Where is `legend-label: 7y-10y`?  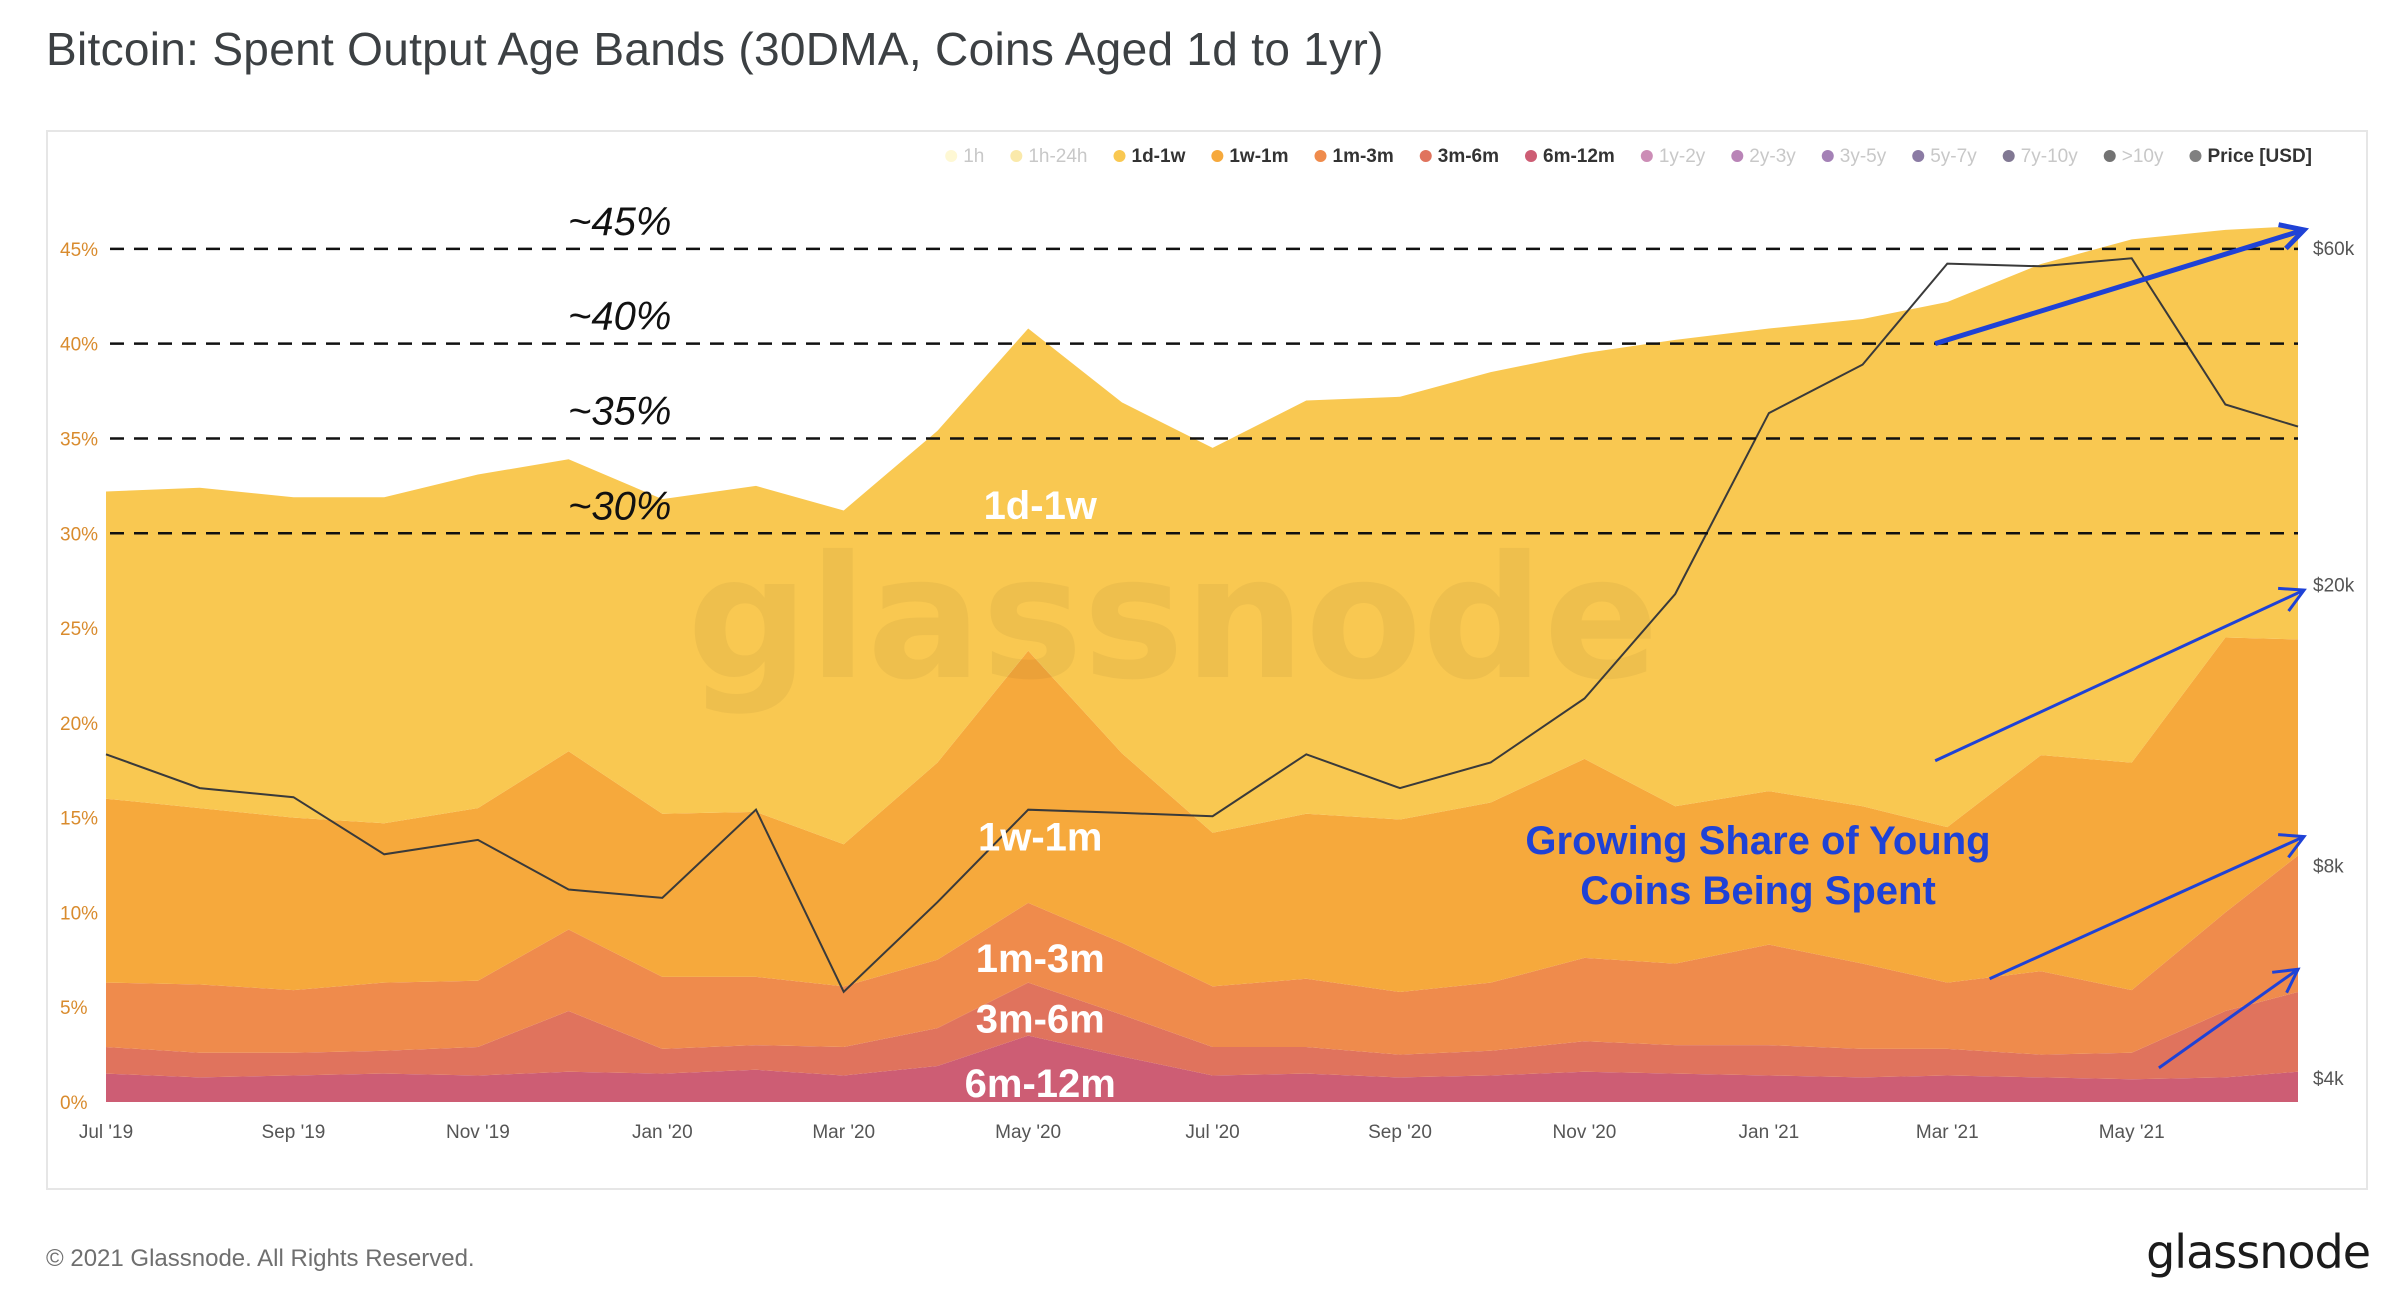 legend-label: 7y-10y is located at coordinates (2050, 156).